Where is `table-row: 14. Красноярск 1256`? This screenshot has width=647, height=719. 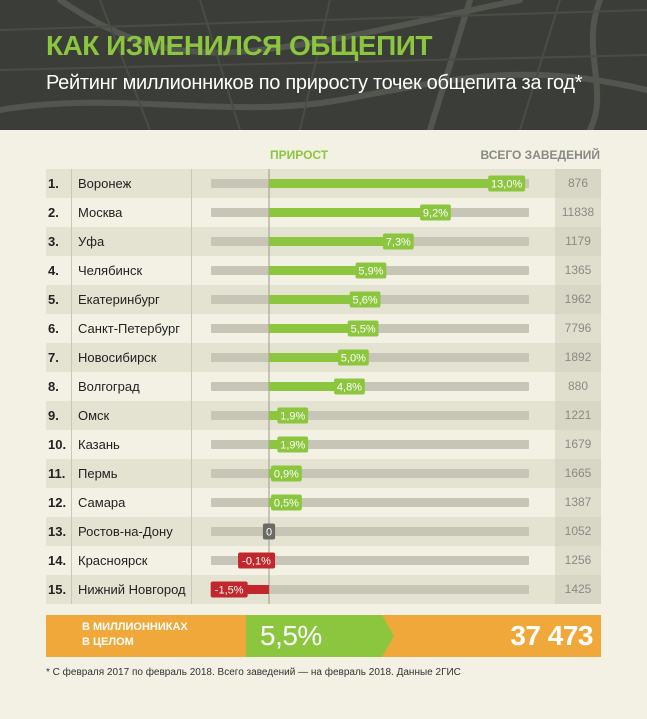 table-row: 14. Красноярск 1256 is located at coordinates (323, 560).